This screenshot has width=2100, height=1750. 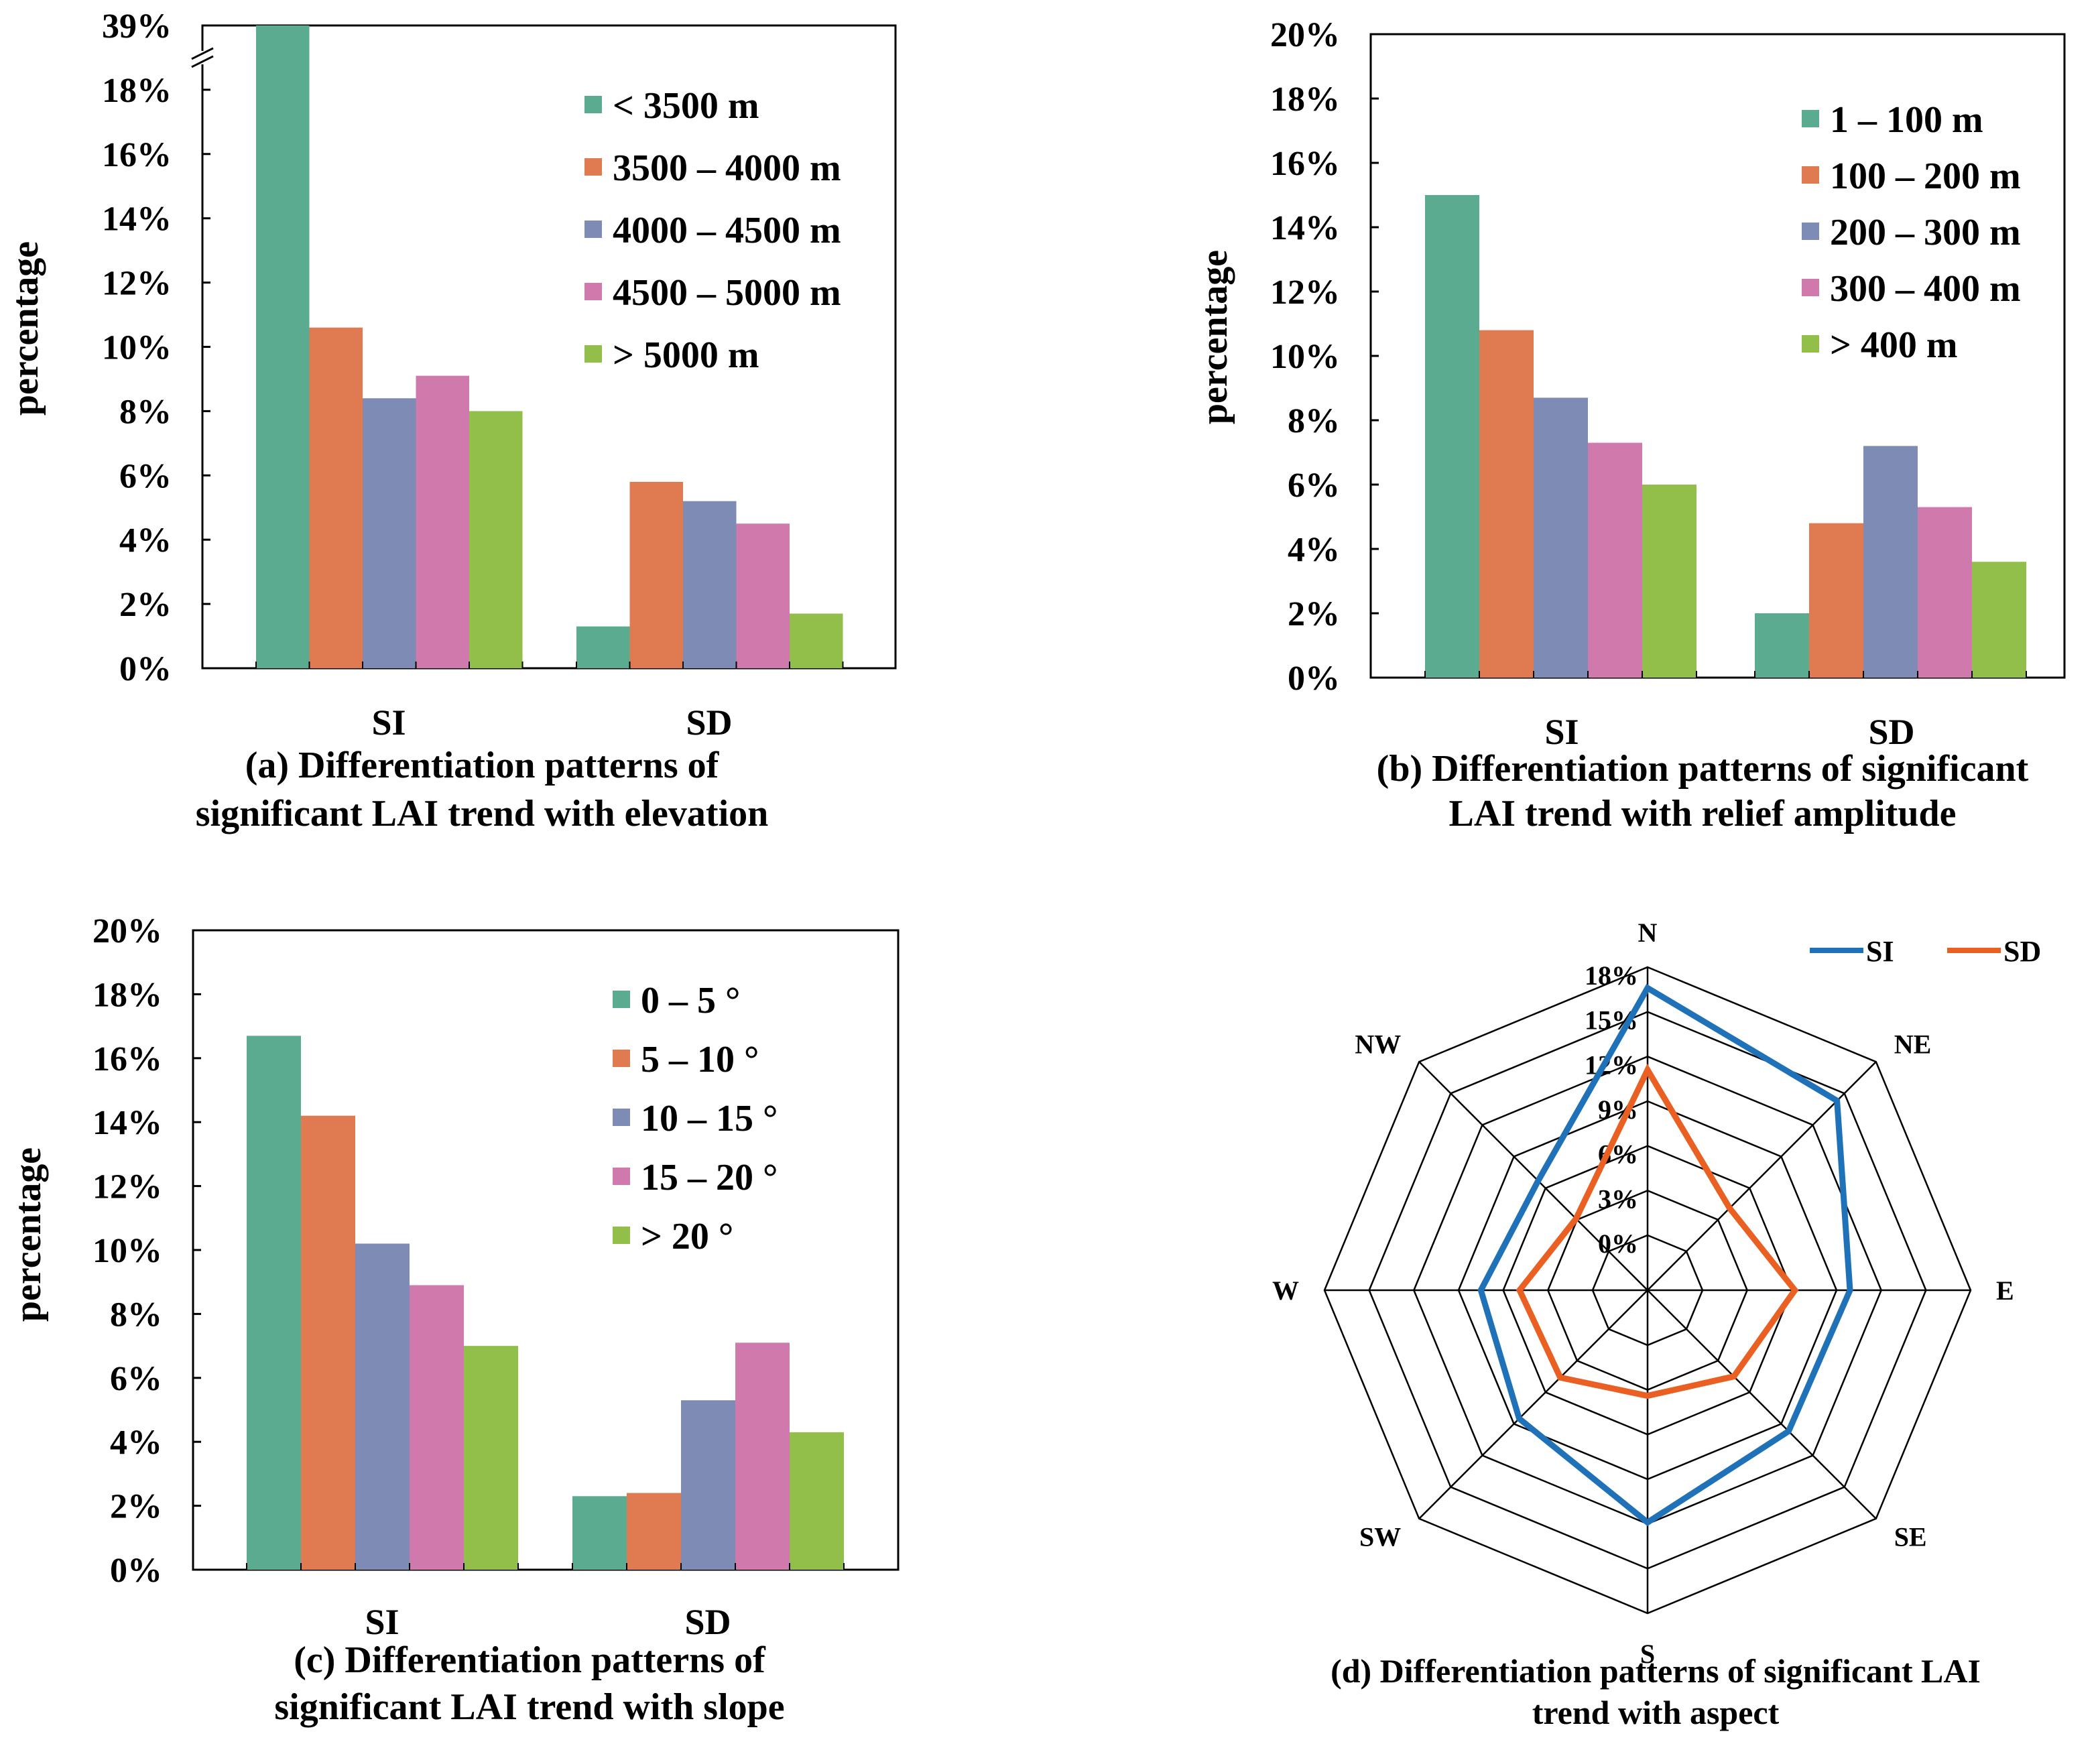 What do you see at coordinates (1648, 933) in the screenshot?
I see `radar-direction-label: N` at bounding box center [1648, 933].